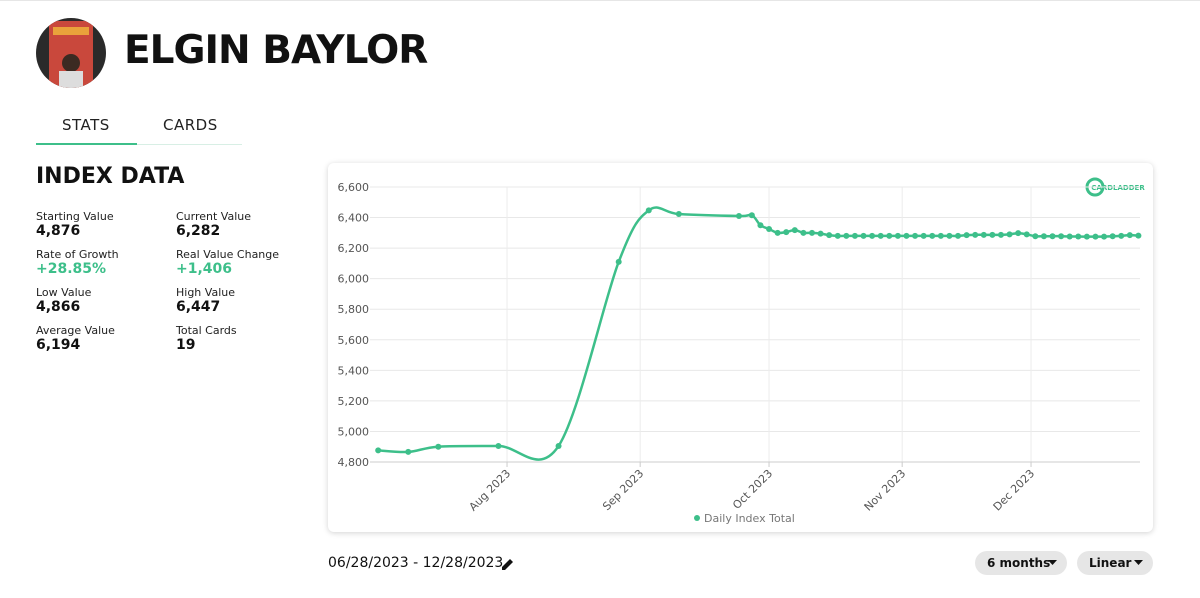 This screenshot has width=1200, height=598. Describe the element at coordinates (1110, 563) in the screenshot. I see `scale-label: Linear` at that location.